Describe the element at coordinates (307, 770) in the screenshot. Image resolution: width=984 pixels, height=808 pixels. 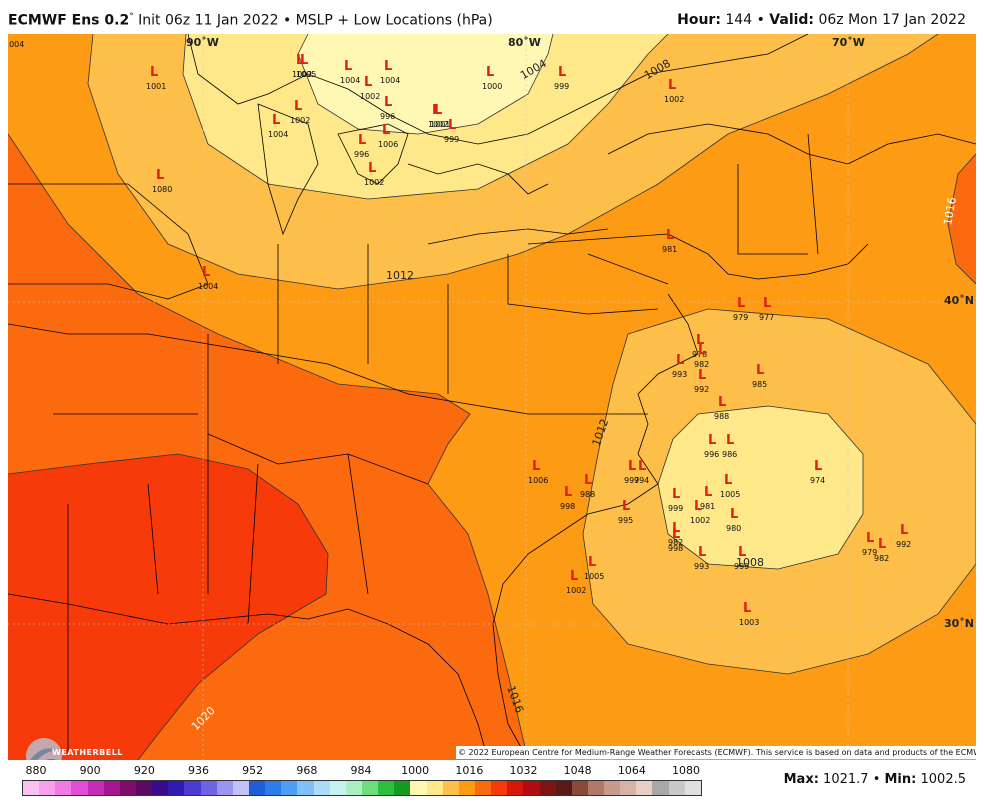
I see `colorbar-tick-label: 968` at that location.